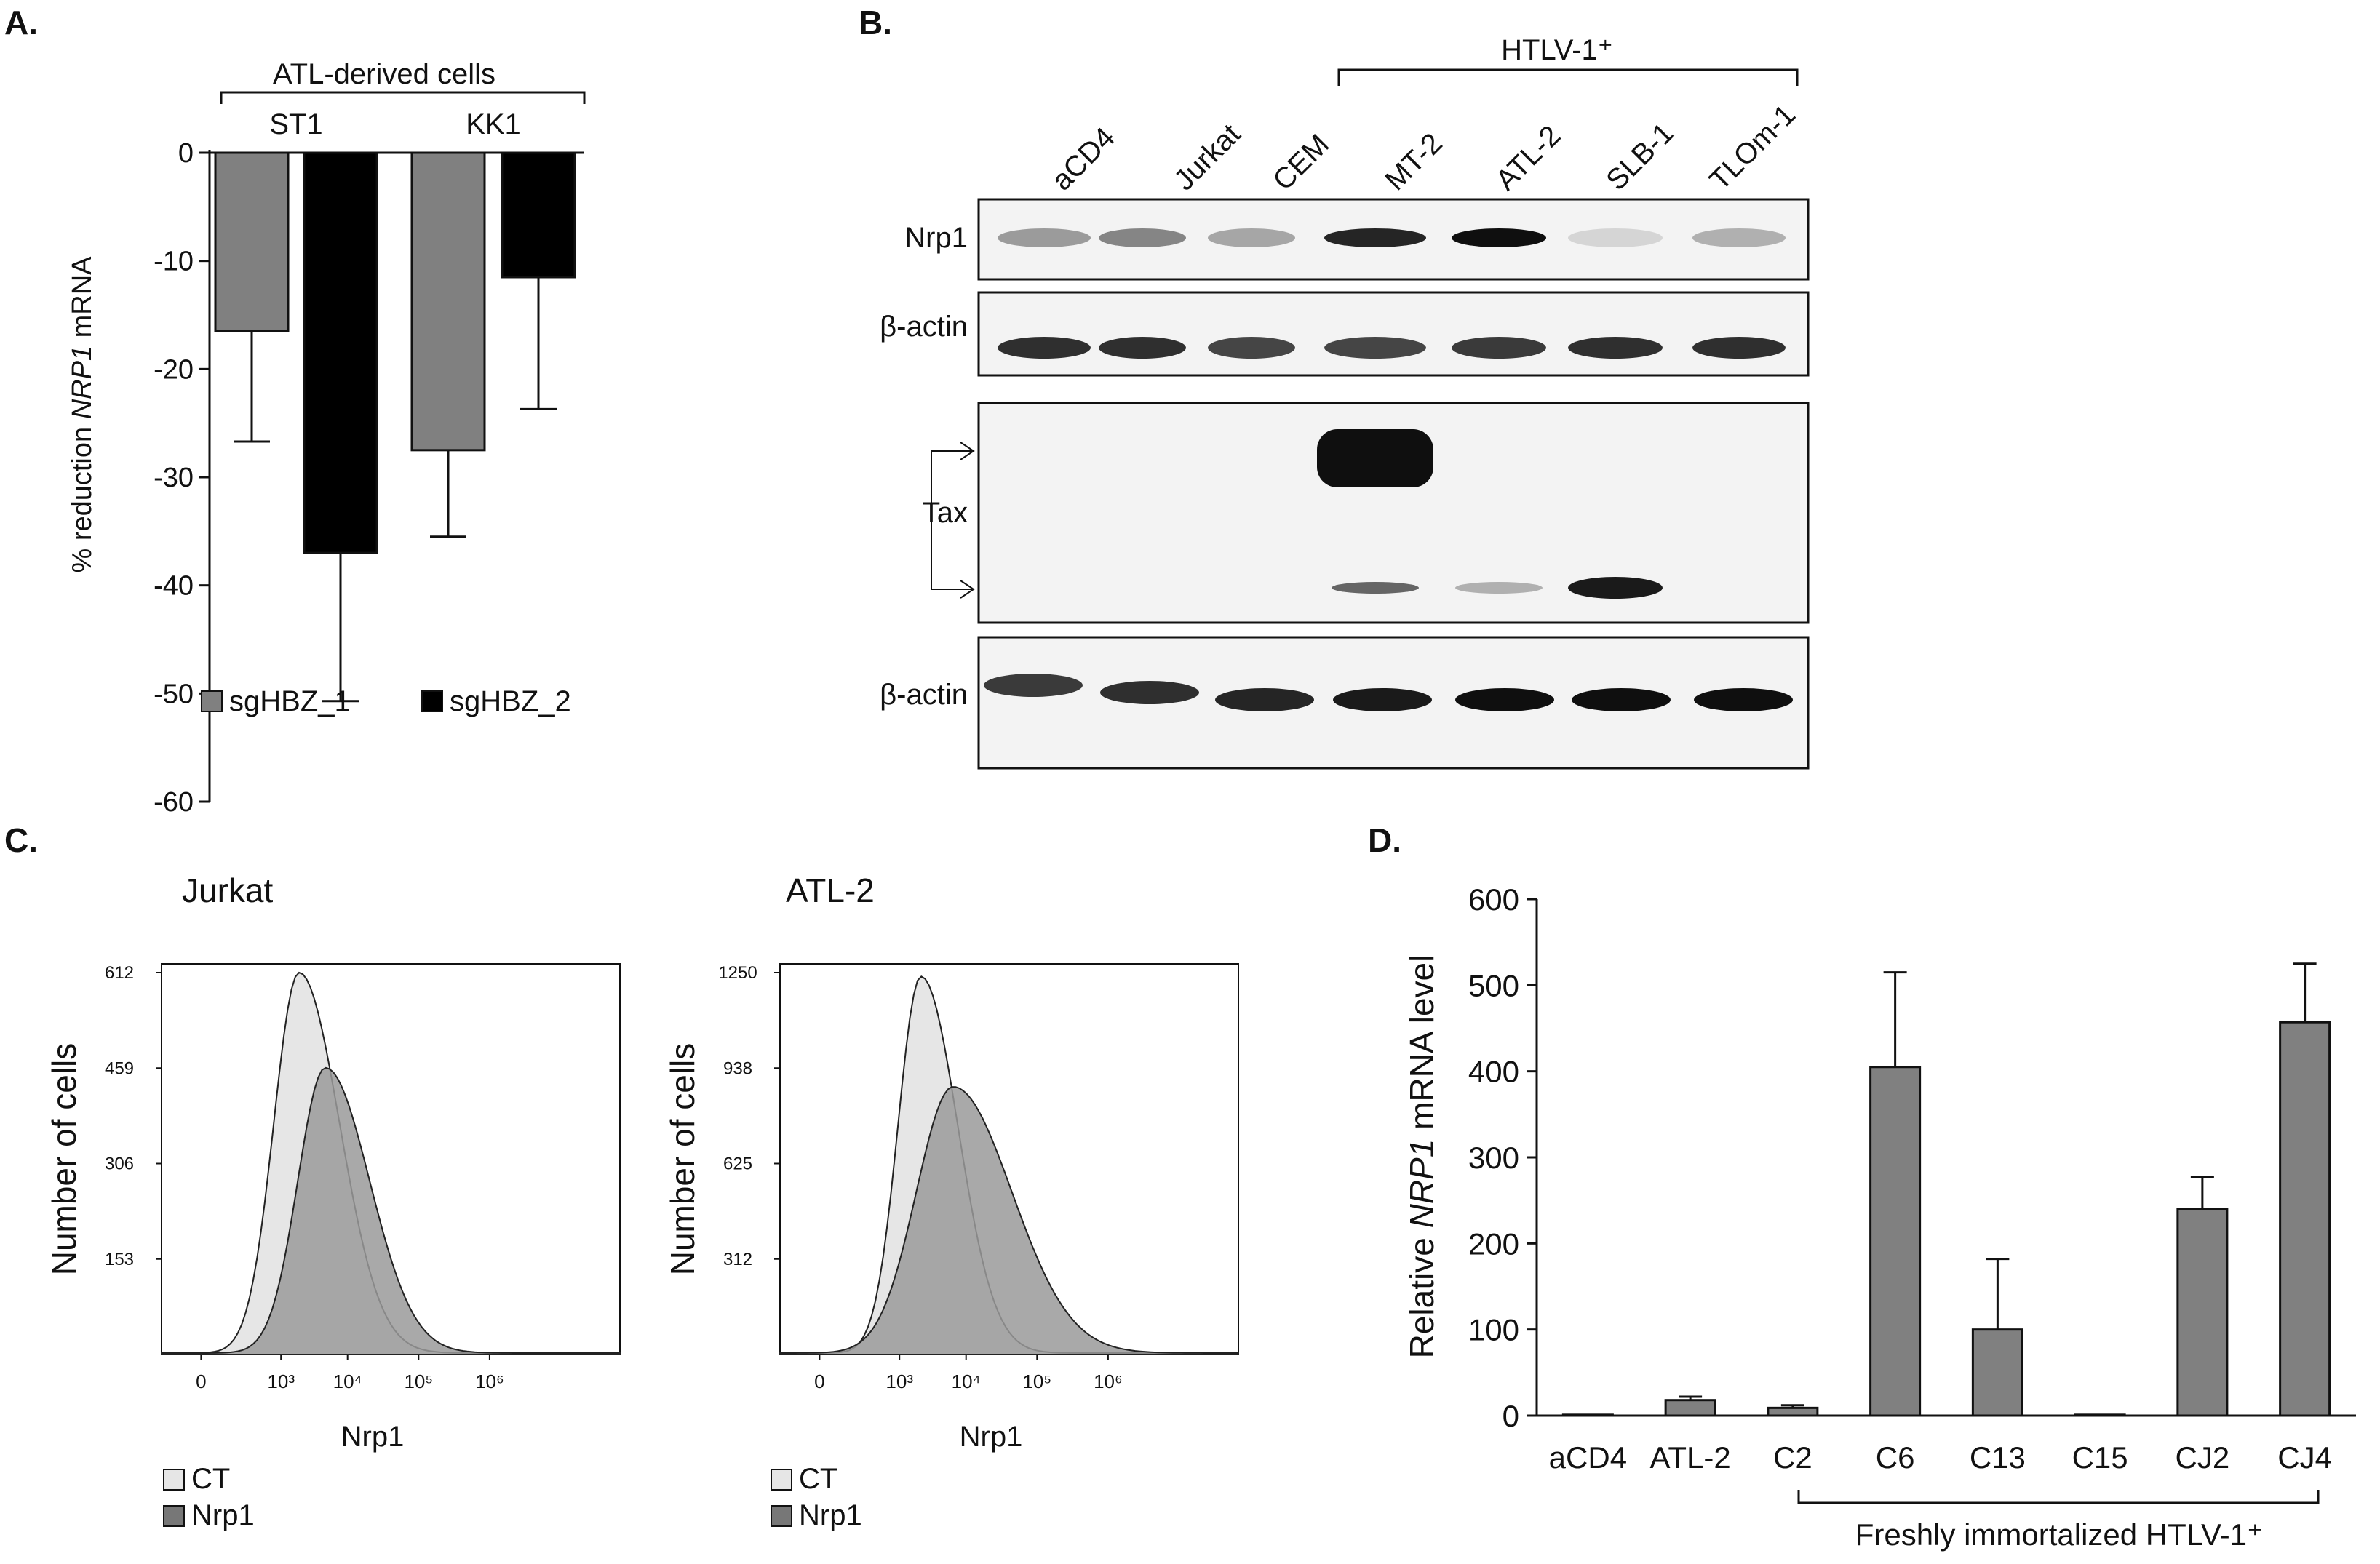  Describe the element at coordinates (403, 97) in the screenshot. I see `panel-a-group-bracket` at that location.